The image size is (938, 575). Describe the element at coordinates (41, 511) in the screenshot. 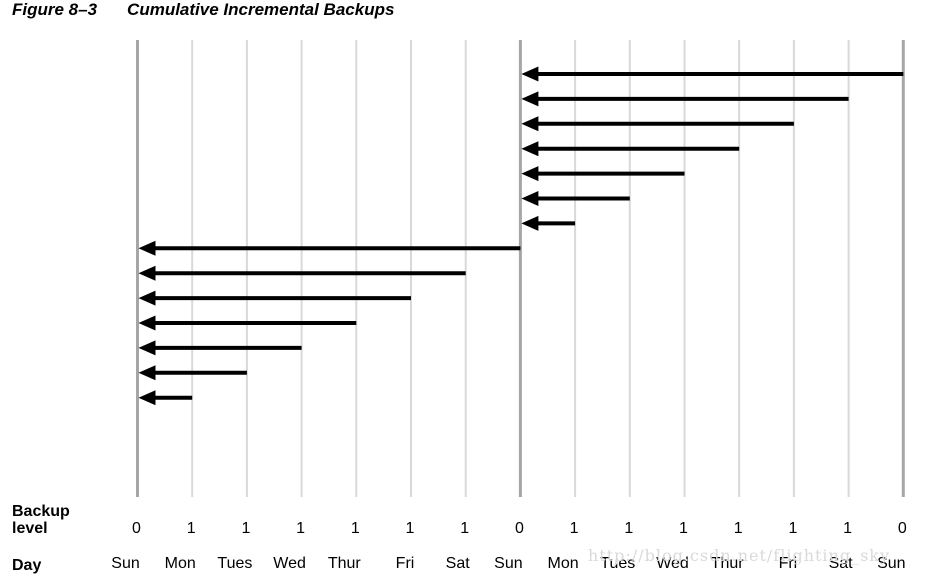

I see `backup-level-label-line1: Backup` at that location.